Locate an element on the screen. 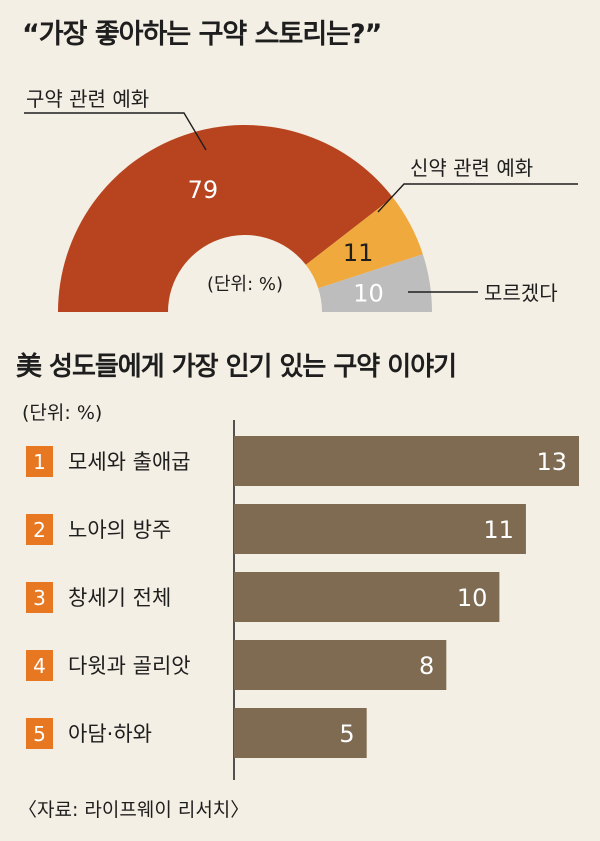  slice-old-testament is located at coordinates (225, 218).